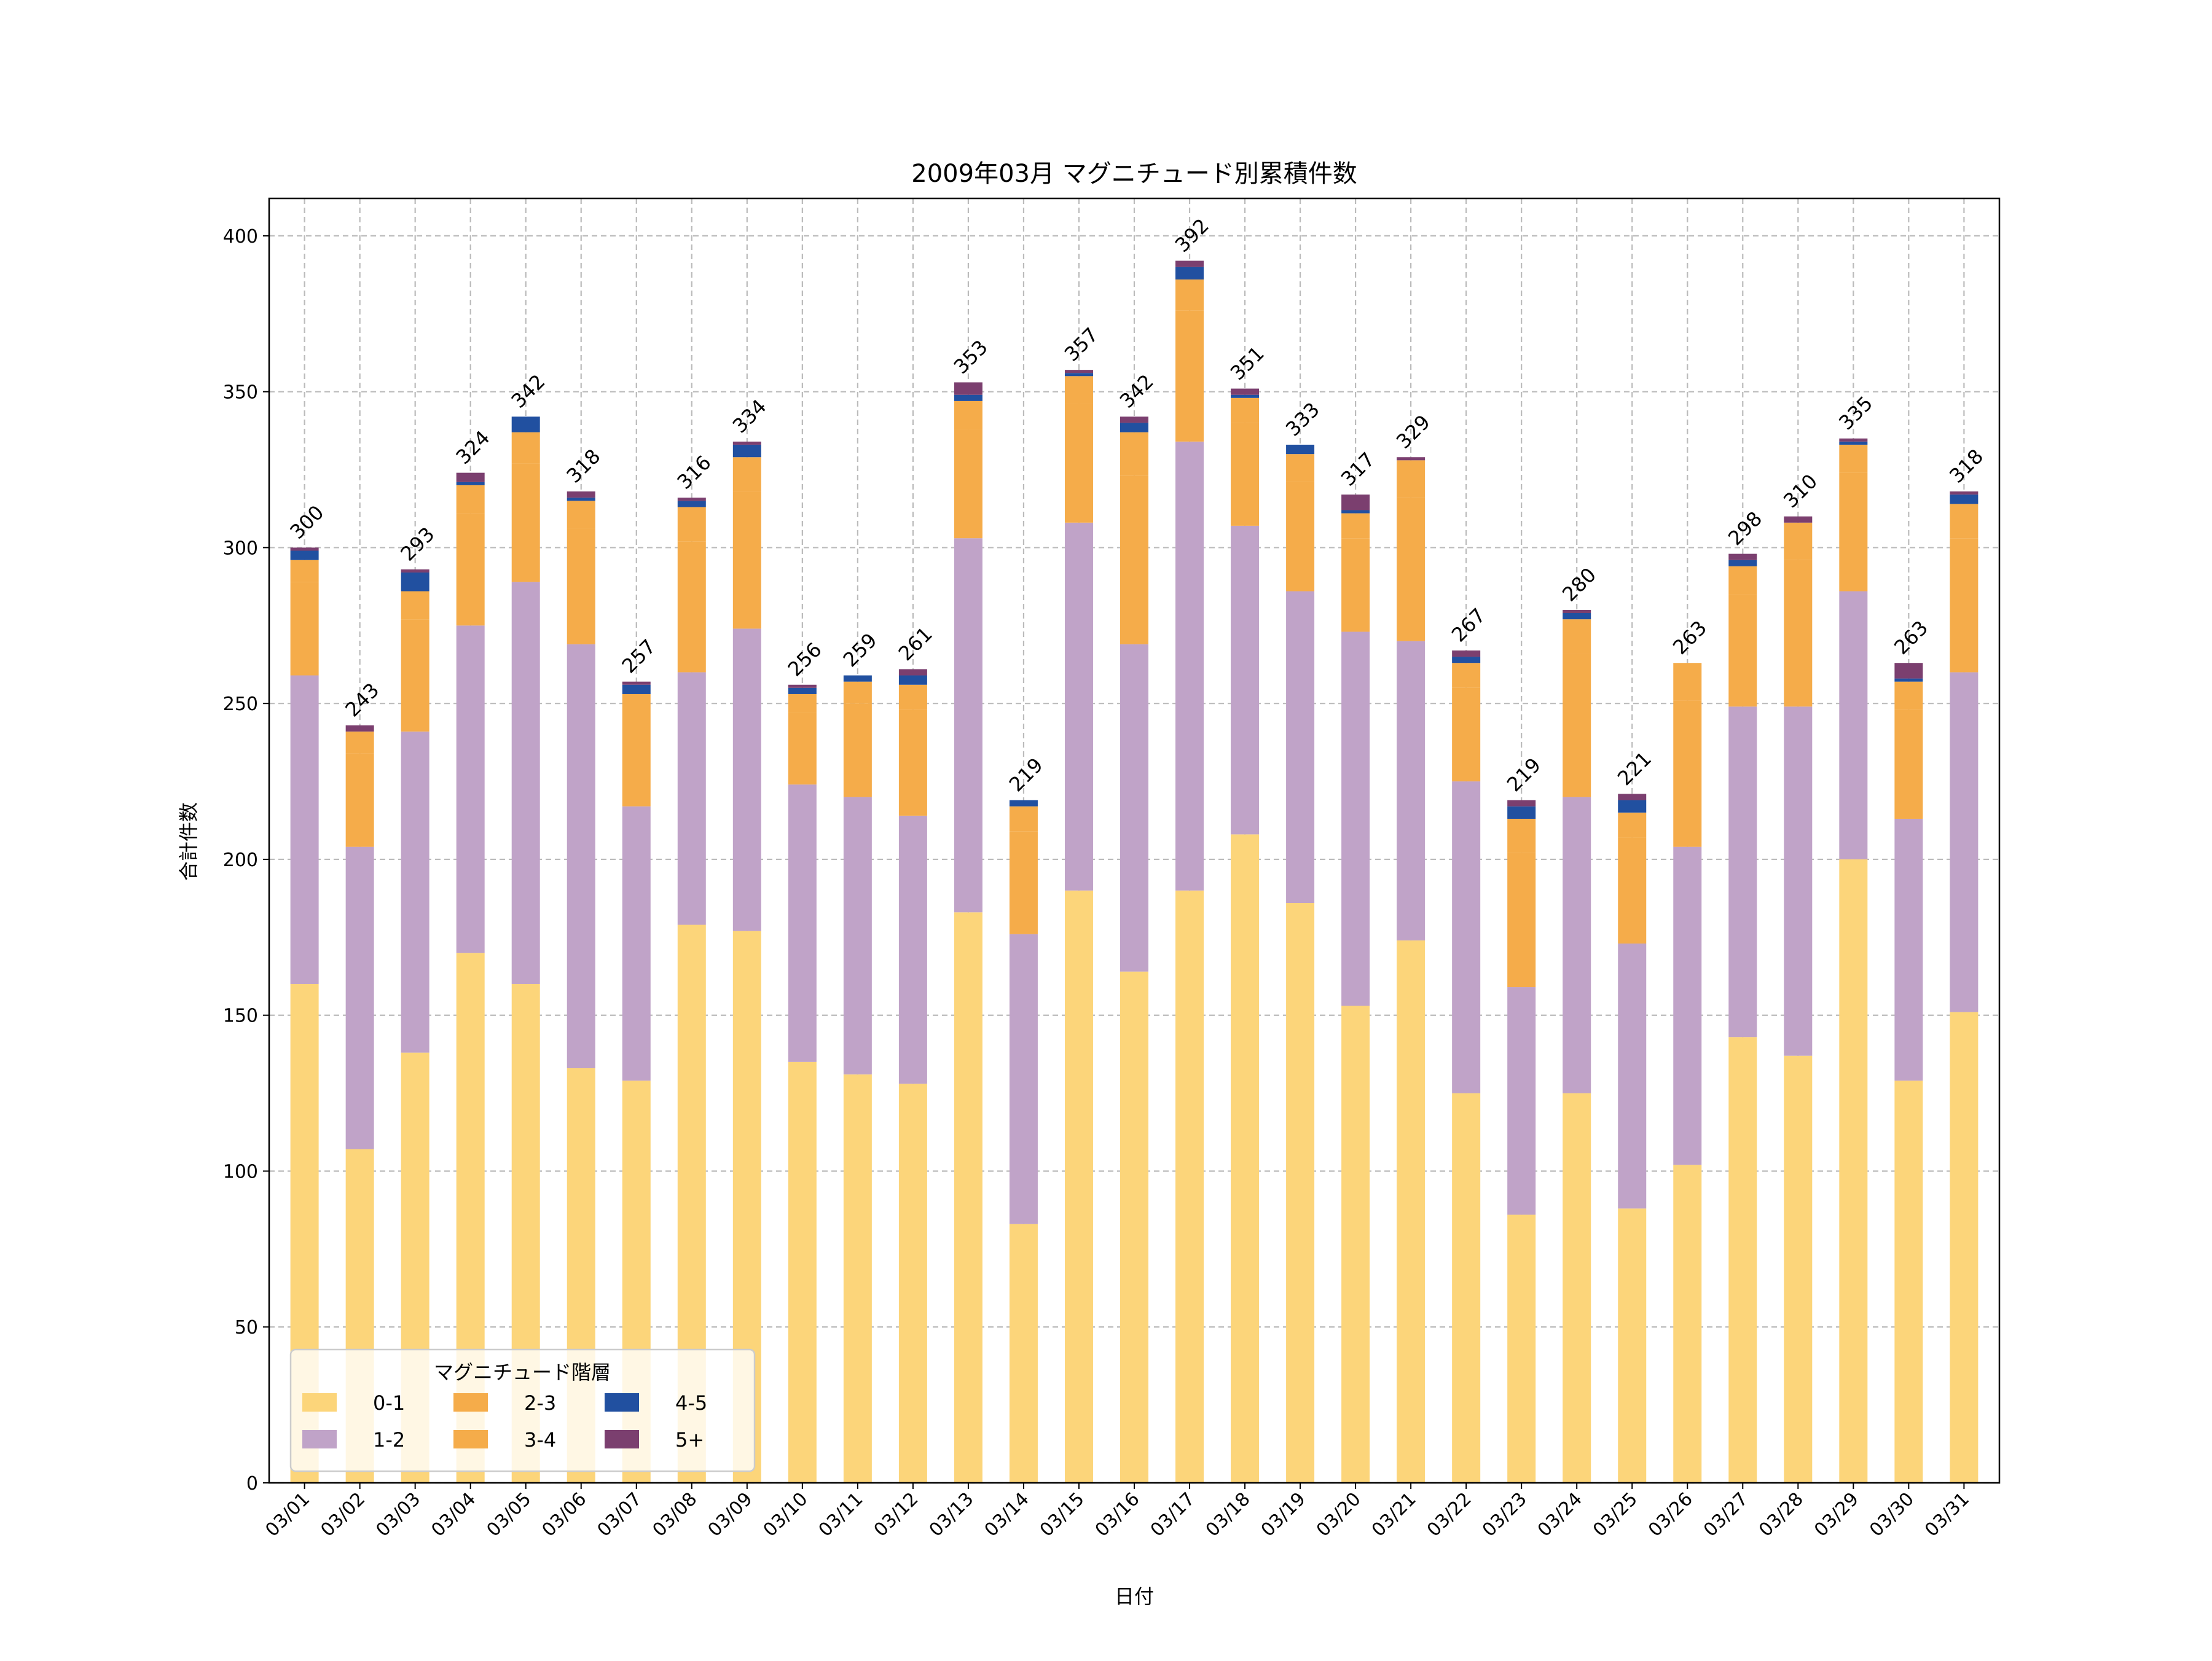 The height and width of the screenshot is (1661, 2212). I want to click on x-tick-label: 03/08, so click(675, 1514).